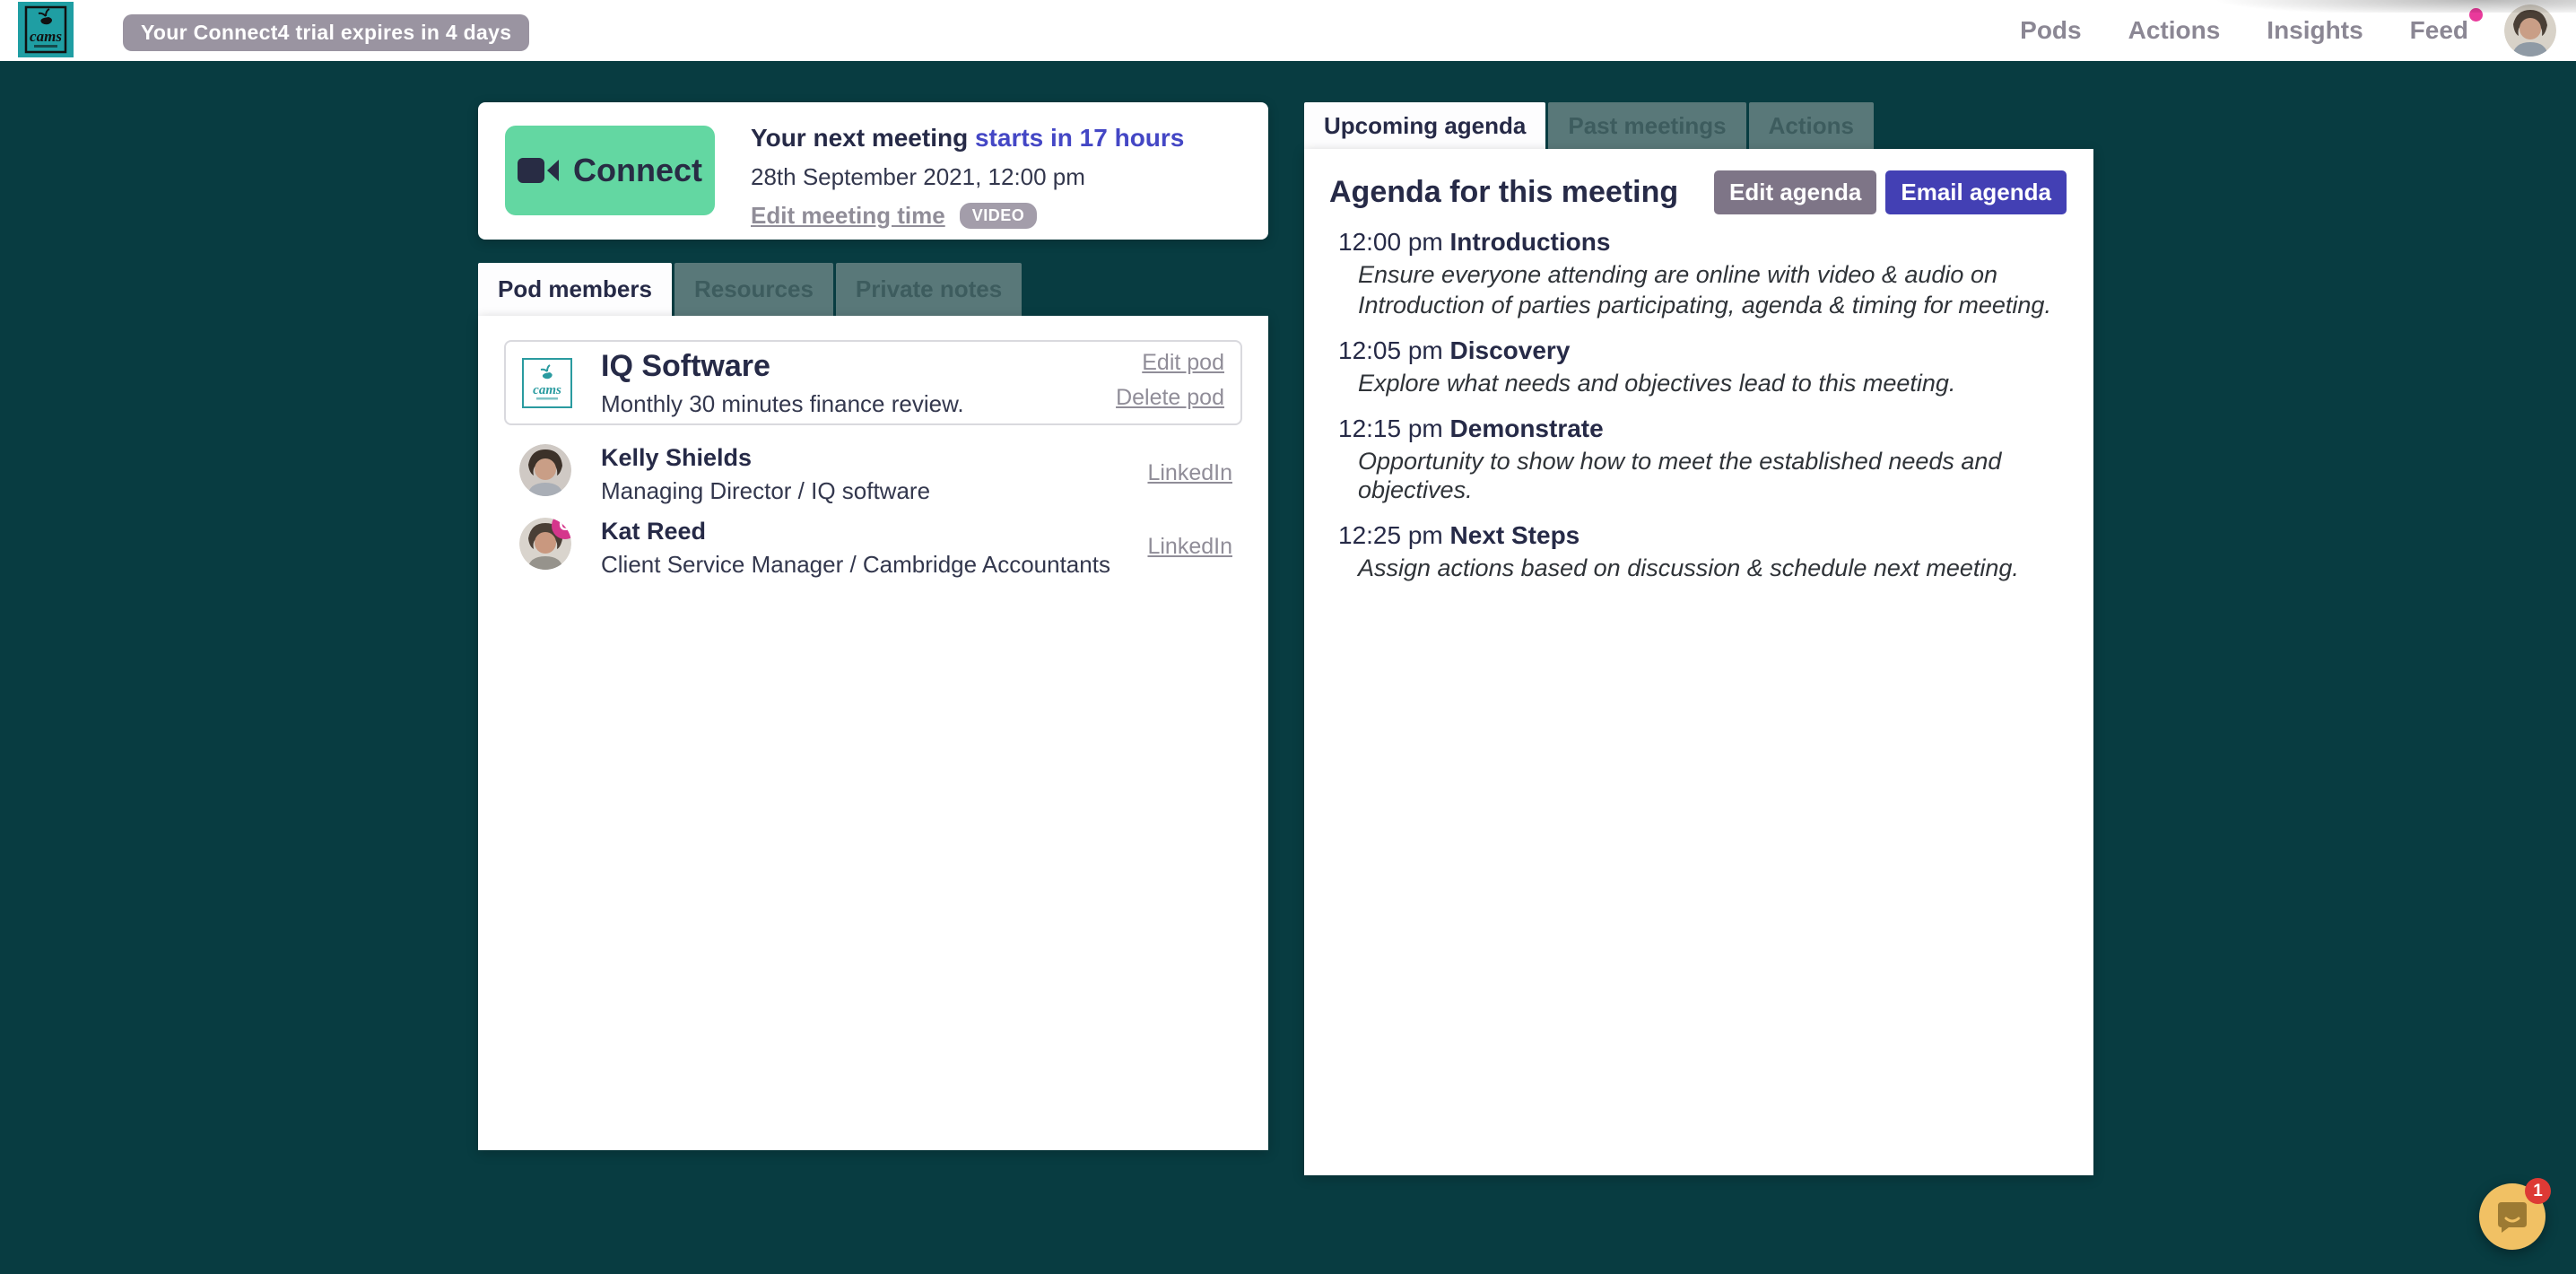 The height and width of the screenshot is (1274, 2576). I want to click on user-avatar, so click(2530, 30).